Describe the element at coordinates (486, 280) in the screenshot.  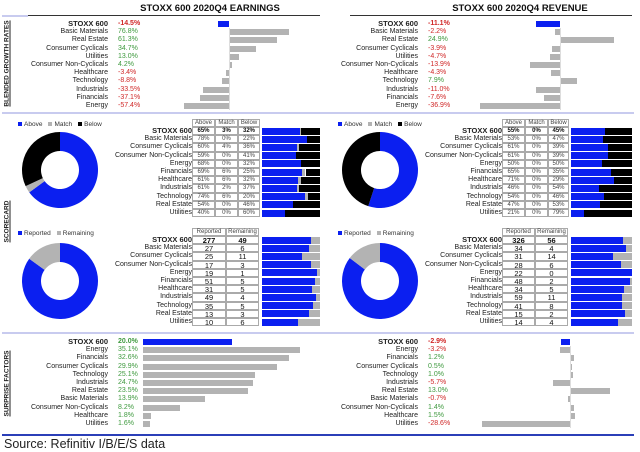
I see `row-label: Financials` at that location.